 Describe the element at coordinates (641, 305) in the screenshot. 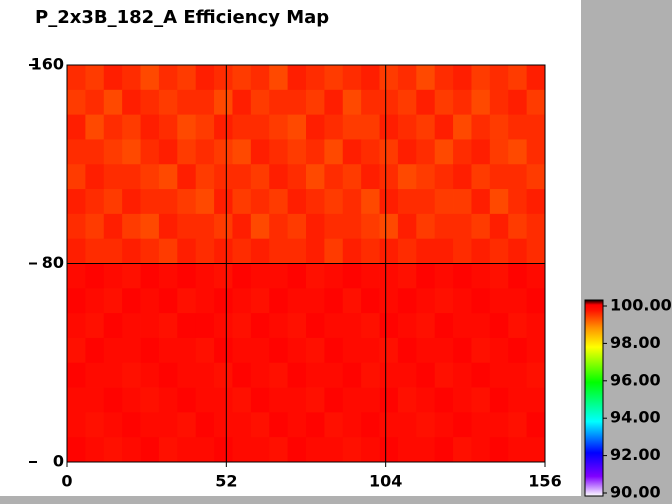

I see `colorbar-label: 100.00` at that location.